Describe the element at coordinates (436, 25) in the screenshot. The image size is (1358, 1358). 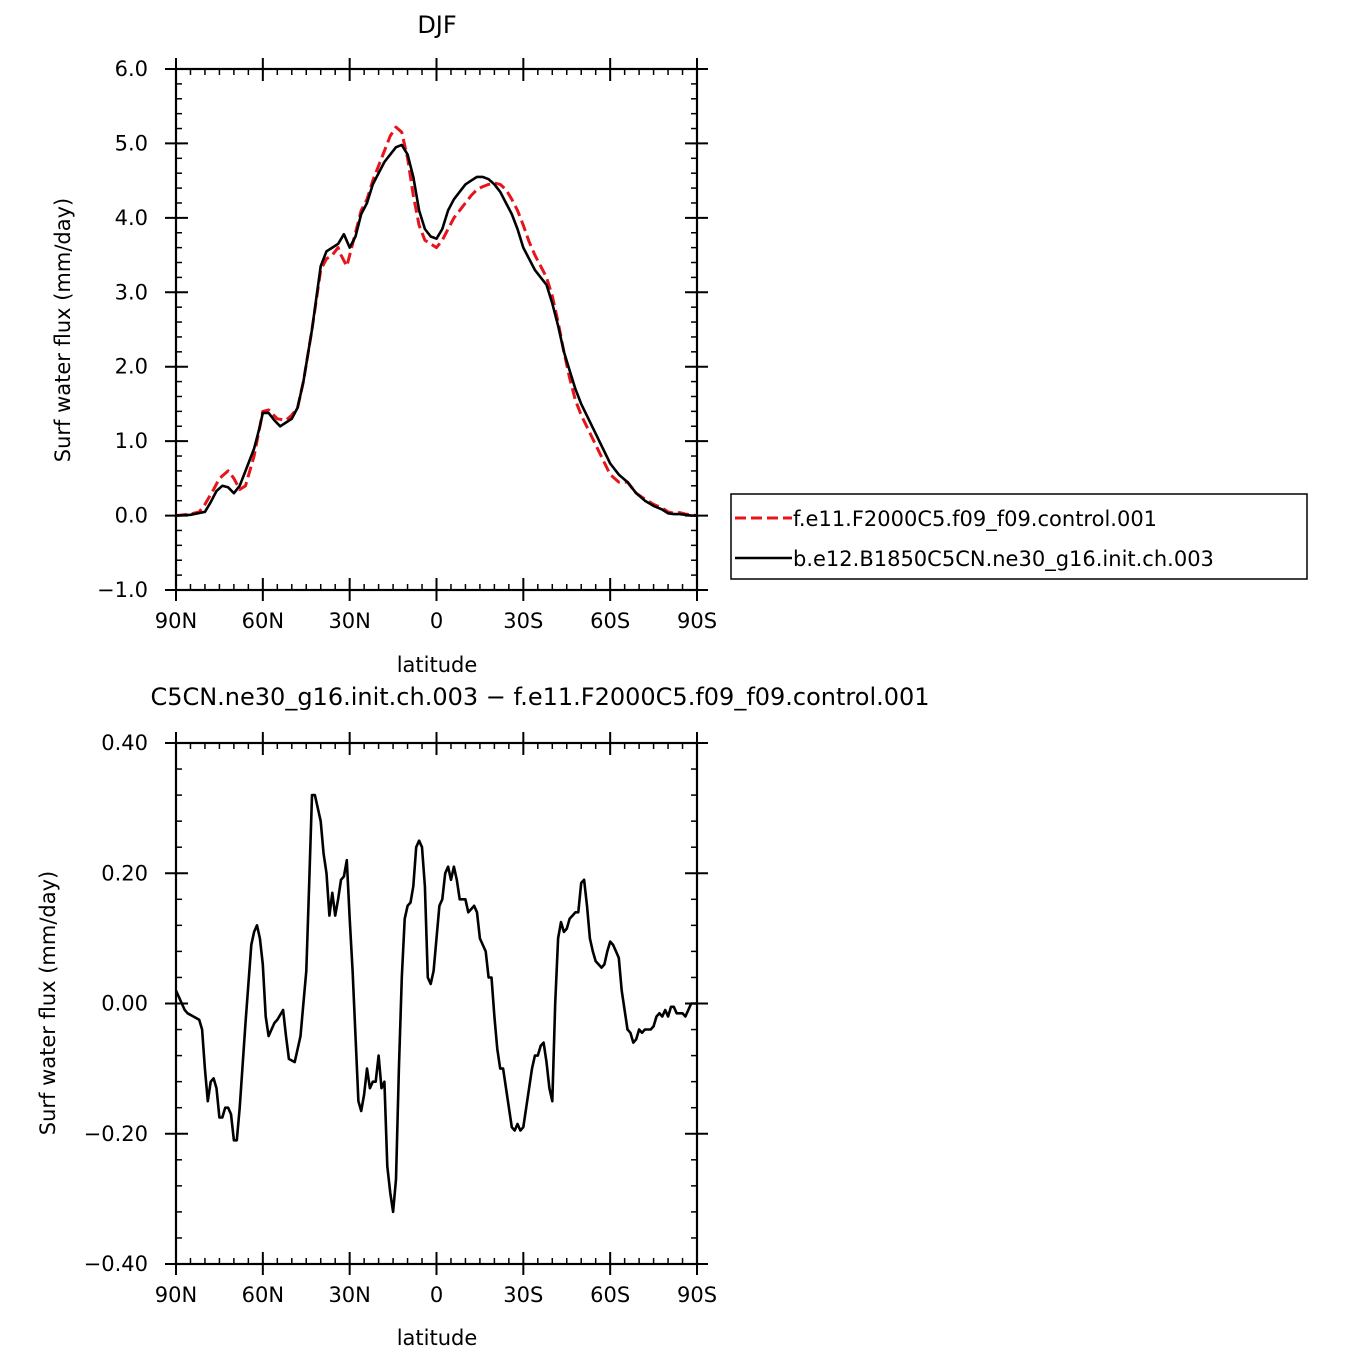
I see `top-chart-title: DJF` at that location.